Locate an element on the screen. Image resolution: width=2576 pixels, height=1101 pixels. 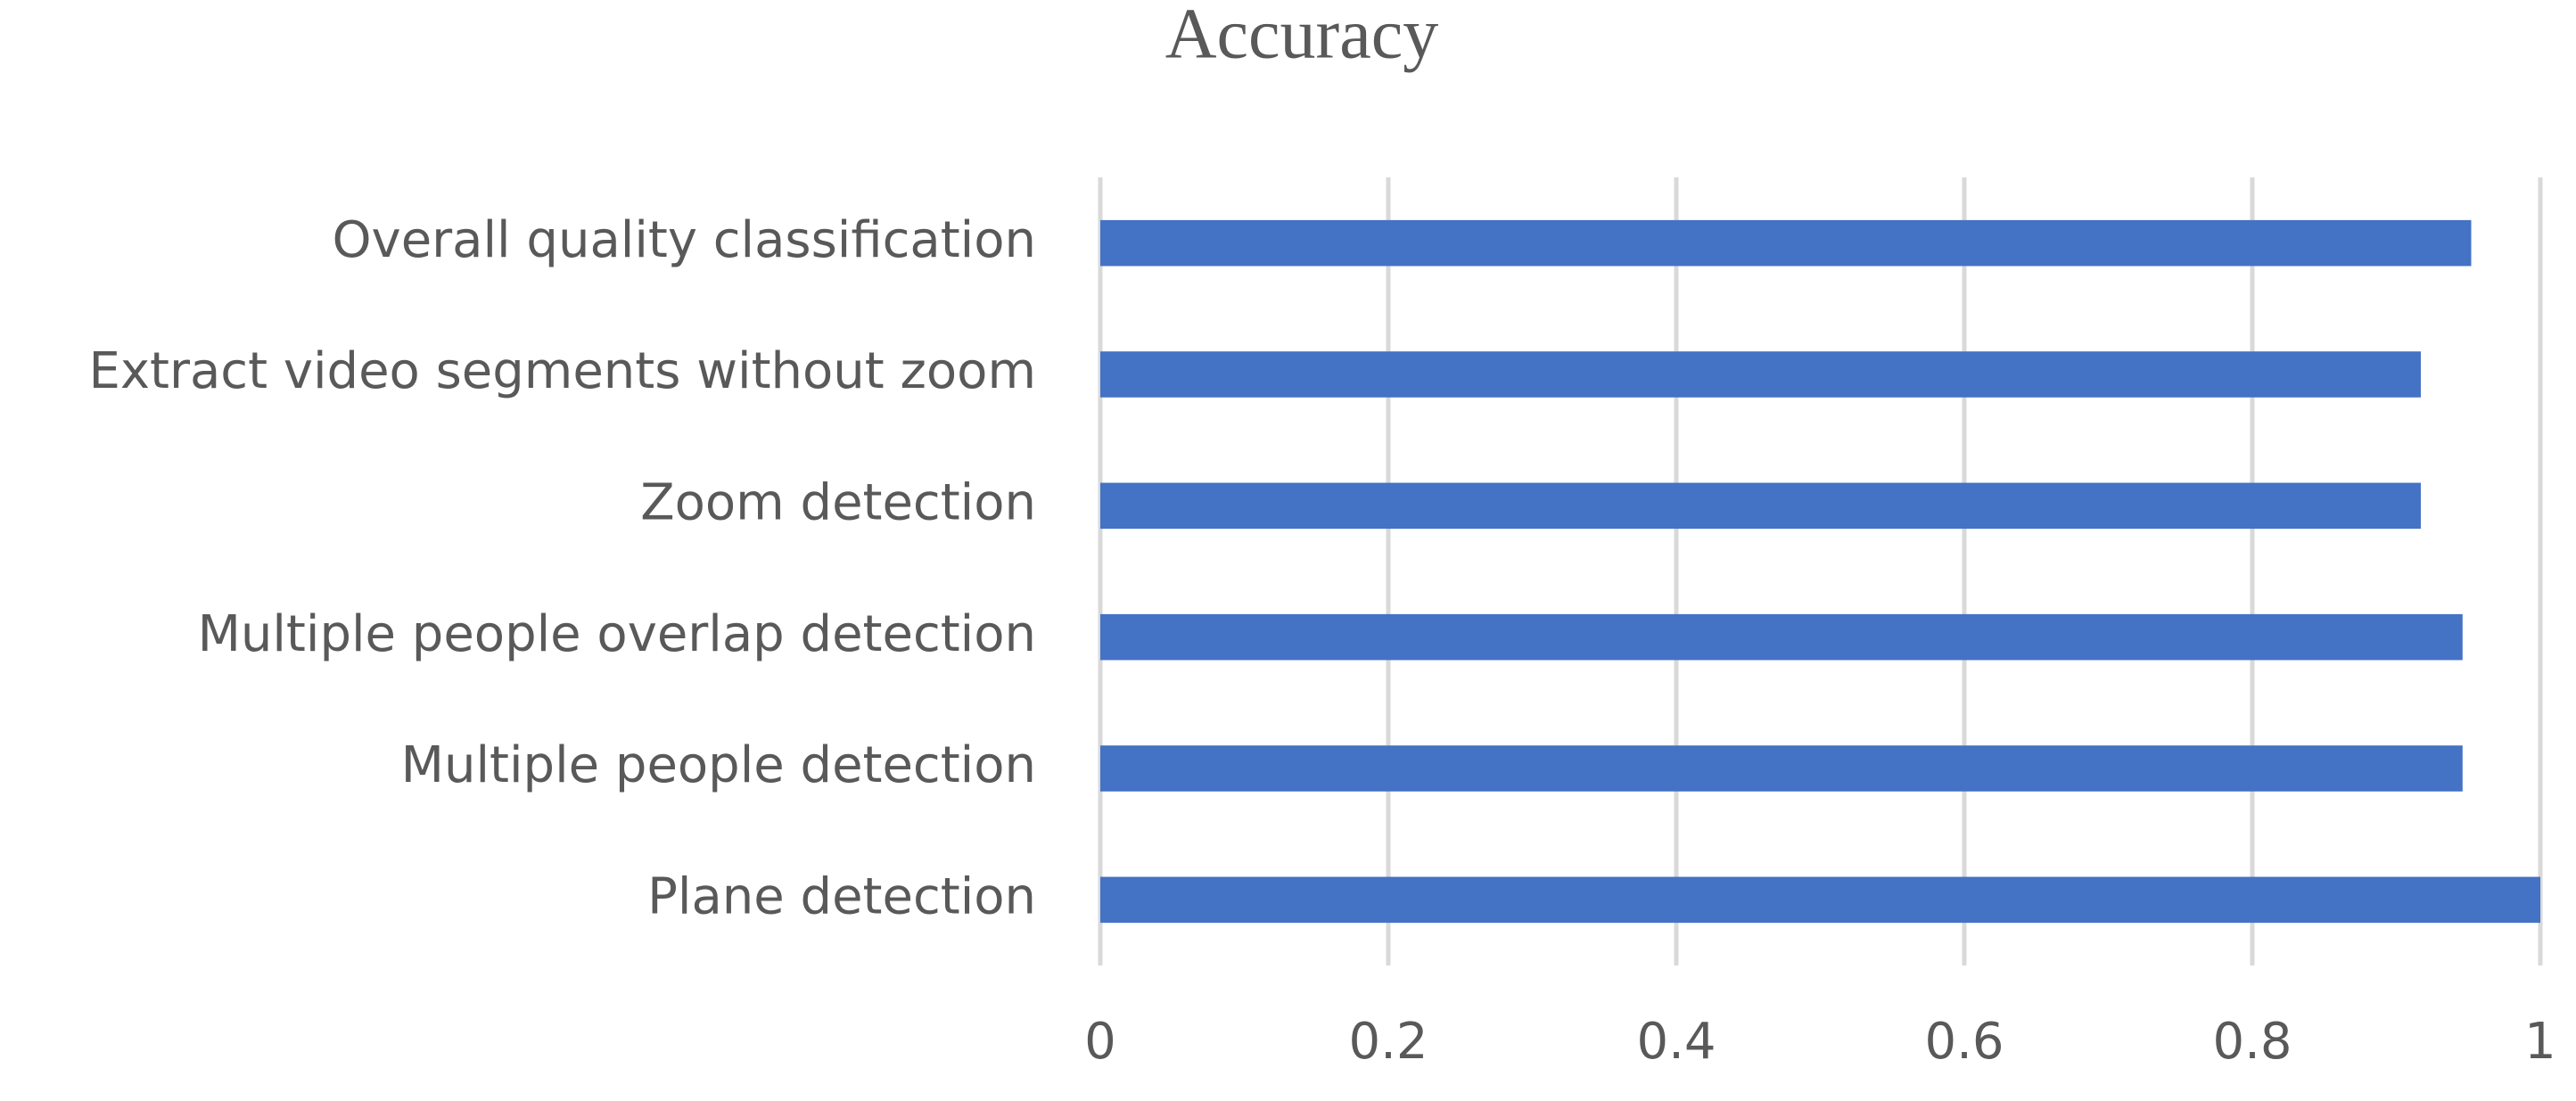
y-tick-label: Multiple people detection is located at coordinates (718, 765).